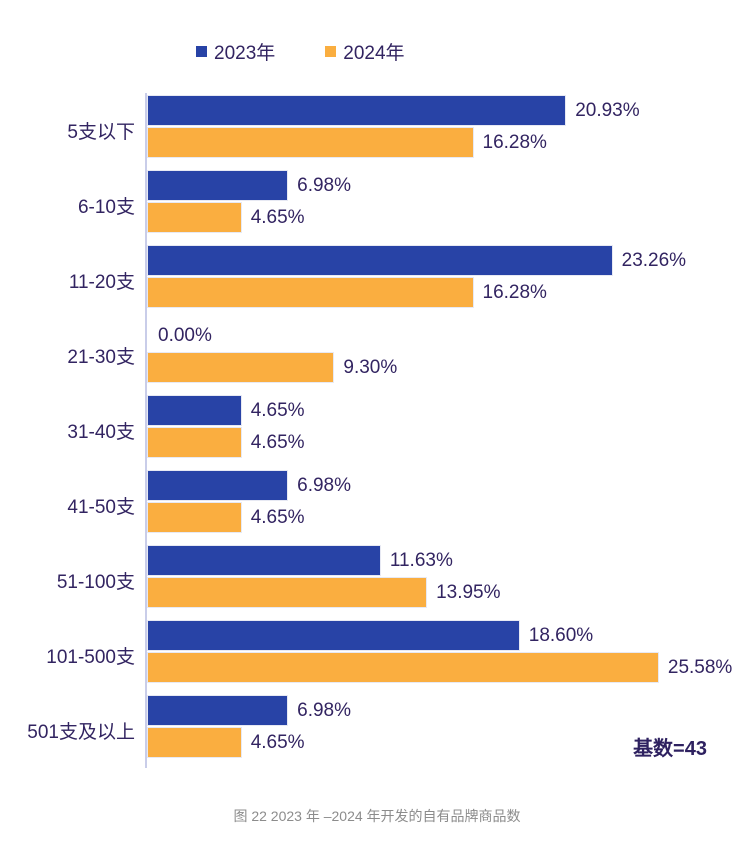  Describe the element at coordinates (90, 657) in the screenshot. I see `category-label: 101-500支` at that location.